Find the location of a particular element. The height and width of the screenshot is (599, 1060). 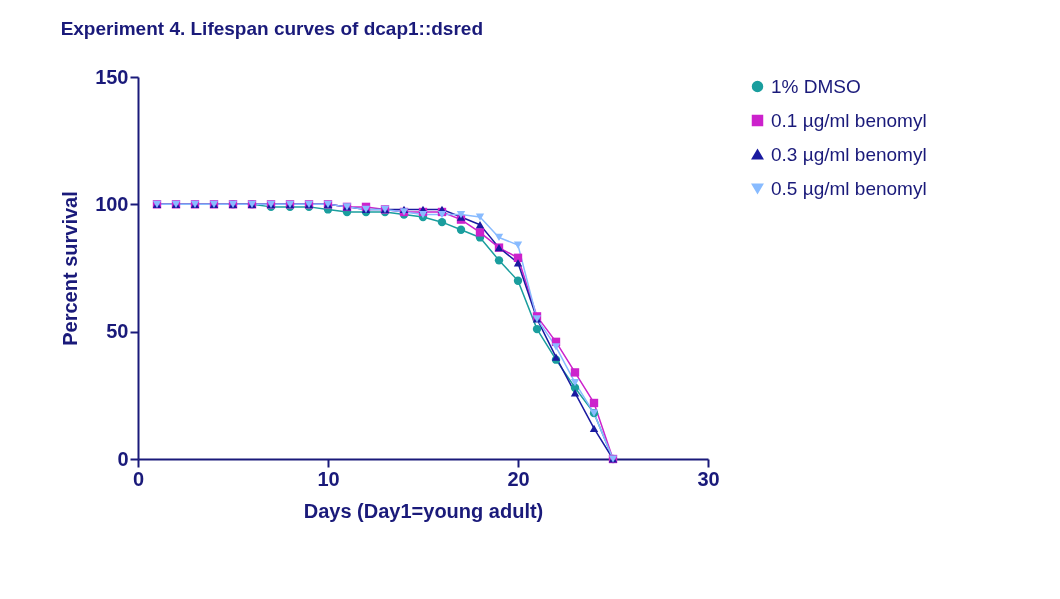

legend-label: 0.5 µg/ml benomyl is located at coordinates (849, 188).